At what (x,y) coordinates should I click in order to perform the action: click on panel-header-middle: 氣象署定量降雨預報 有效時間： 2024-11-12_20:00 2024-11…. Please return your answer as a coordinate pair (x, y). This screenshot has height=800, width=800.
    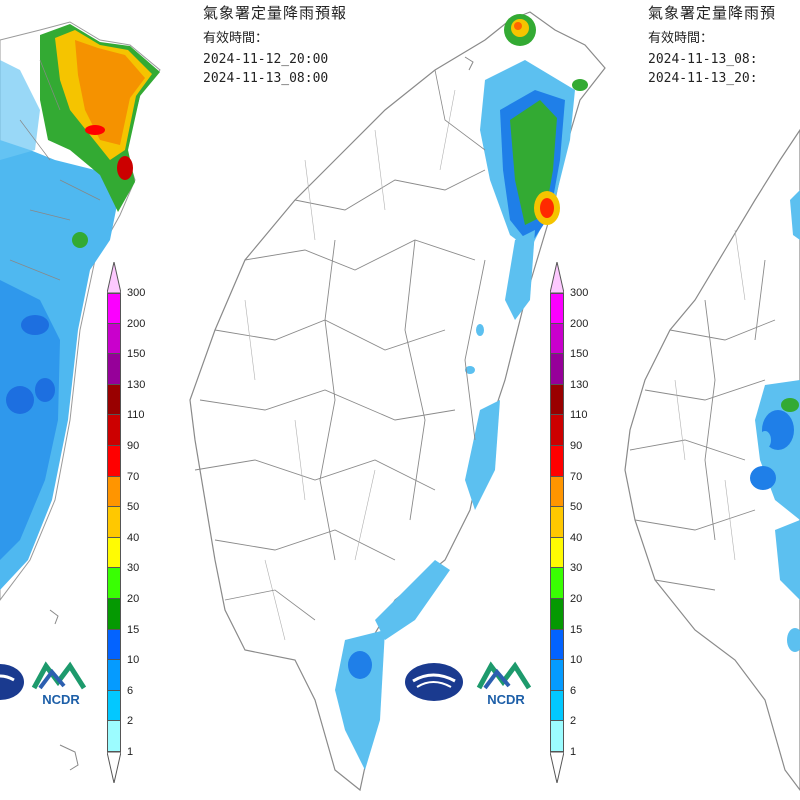
    Looking at the image, I should click on (275, 45).